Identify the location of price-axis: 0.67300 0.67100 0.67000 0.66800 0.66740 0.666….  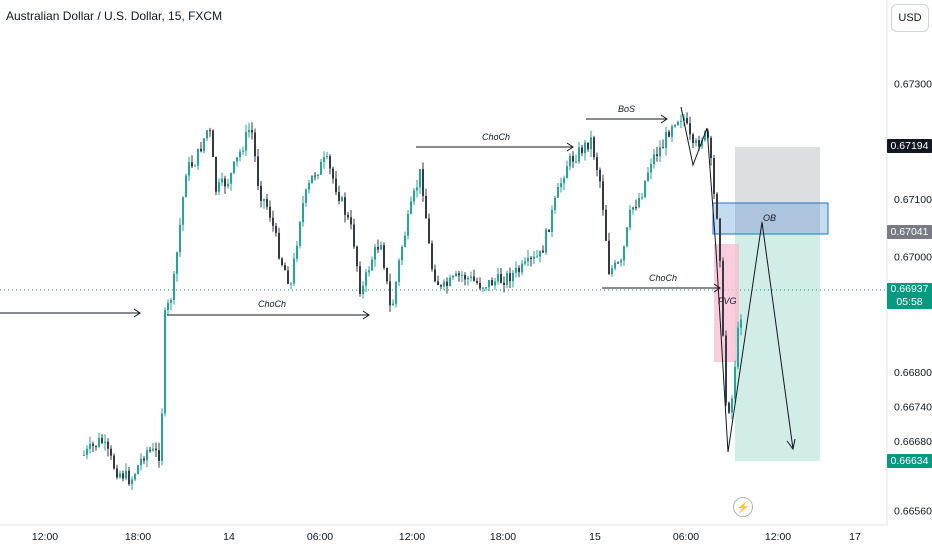
(913, 298).